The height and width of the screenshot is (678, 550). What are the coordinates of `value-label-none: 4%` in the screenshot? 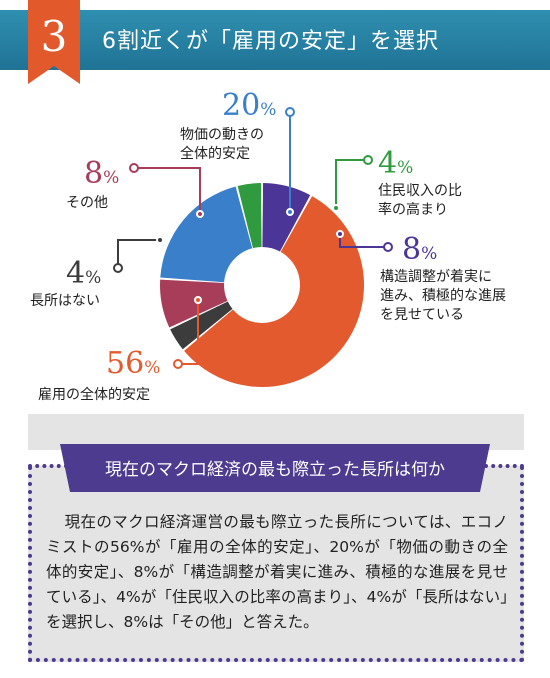 It's located at (84, 273).